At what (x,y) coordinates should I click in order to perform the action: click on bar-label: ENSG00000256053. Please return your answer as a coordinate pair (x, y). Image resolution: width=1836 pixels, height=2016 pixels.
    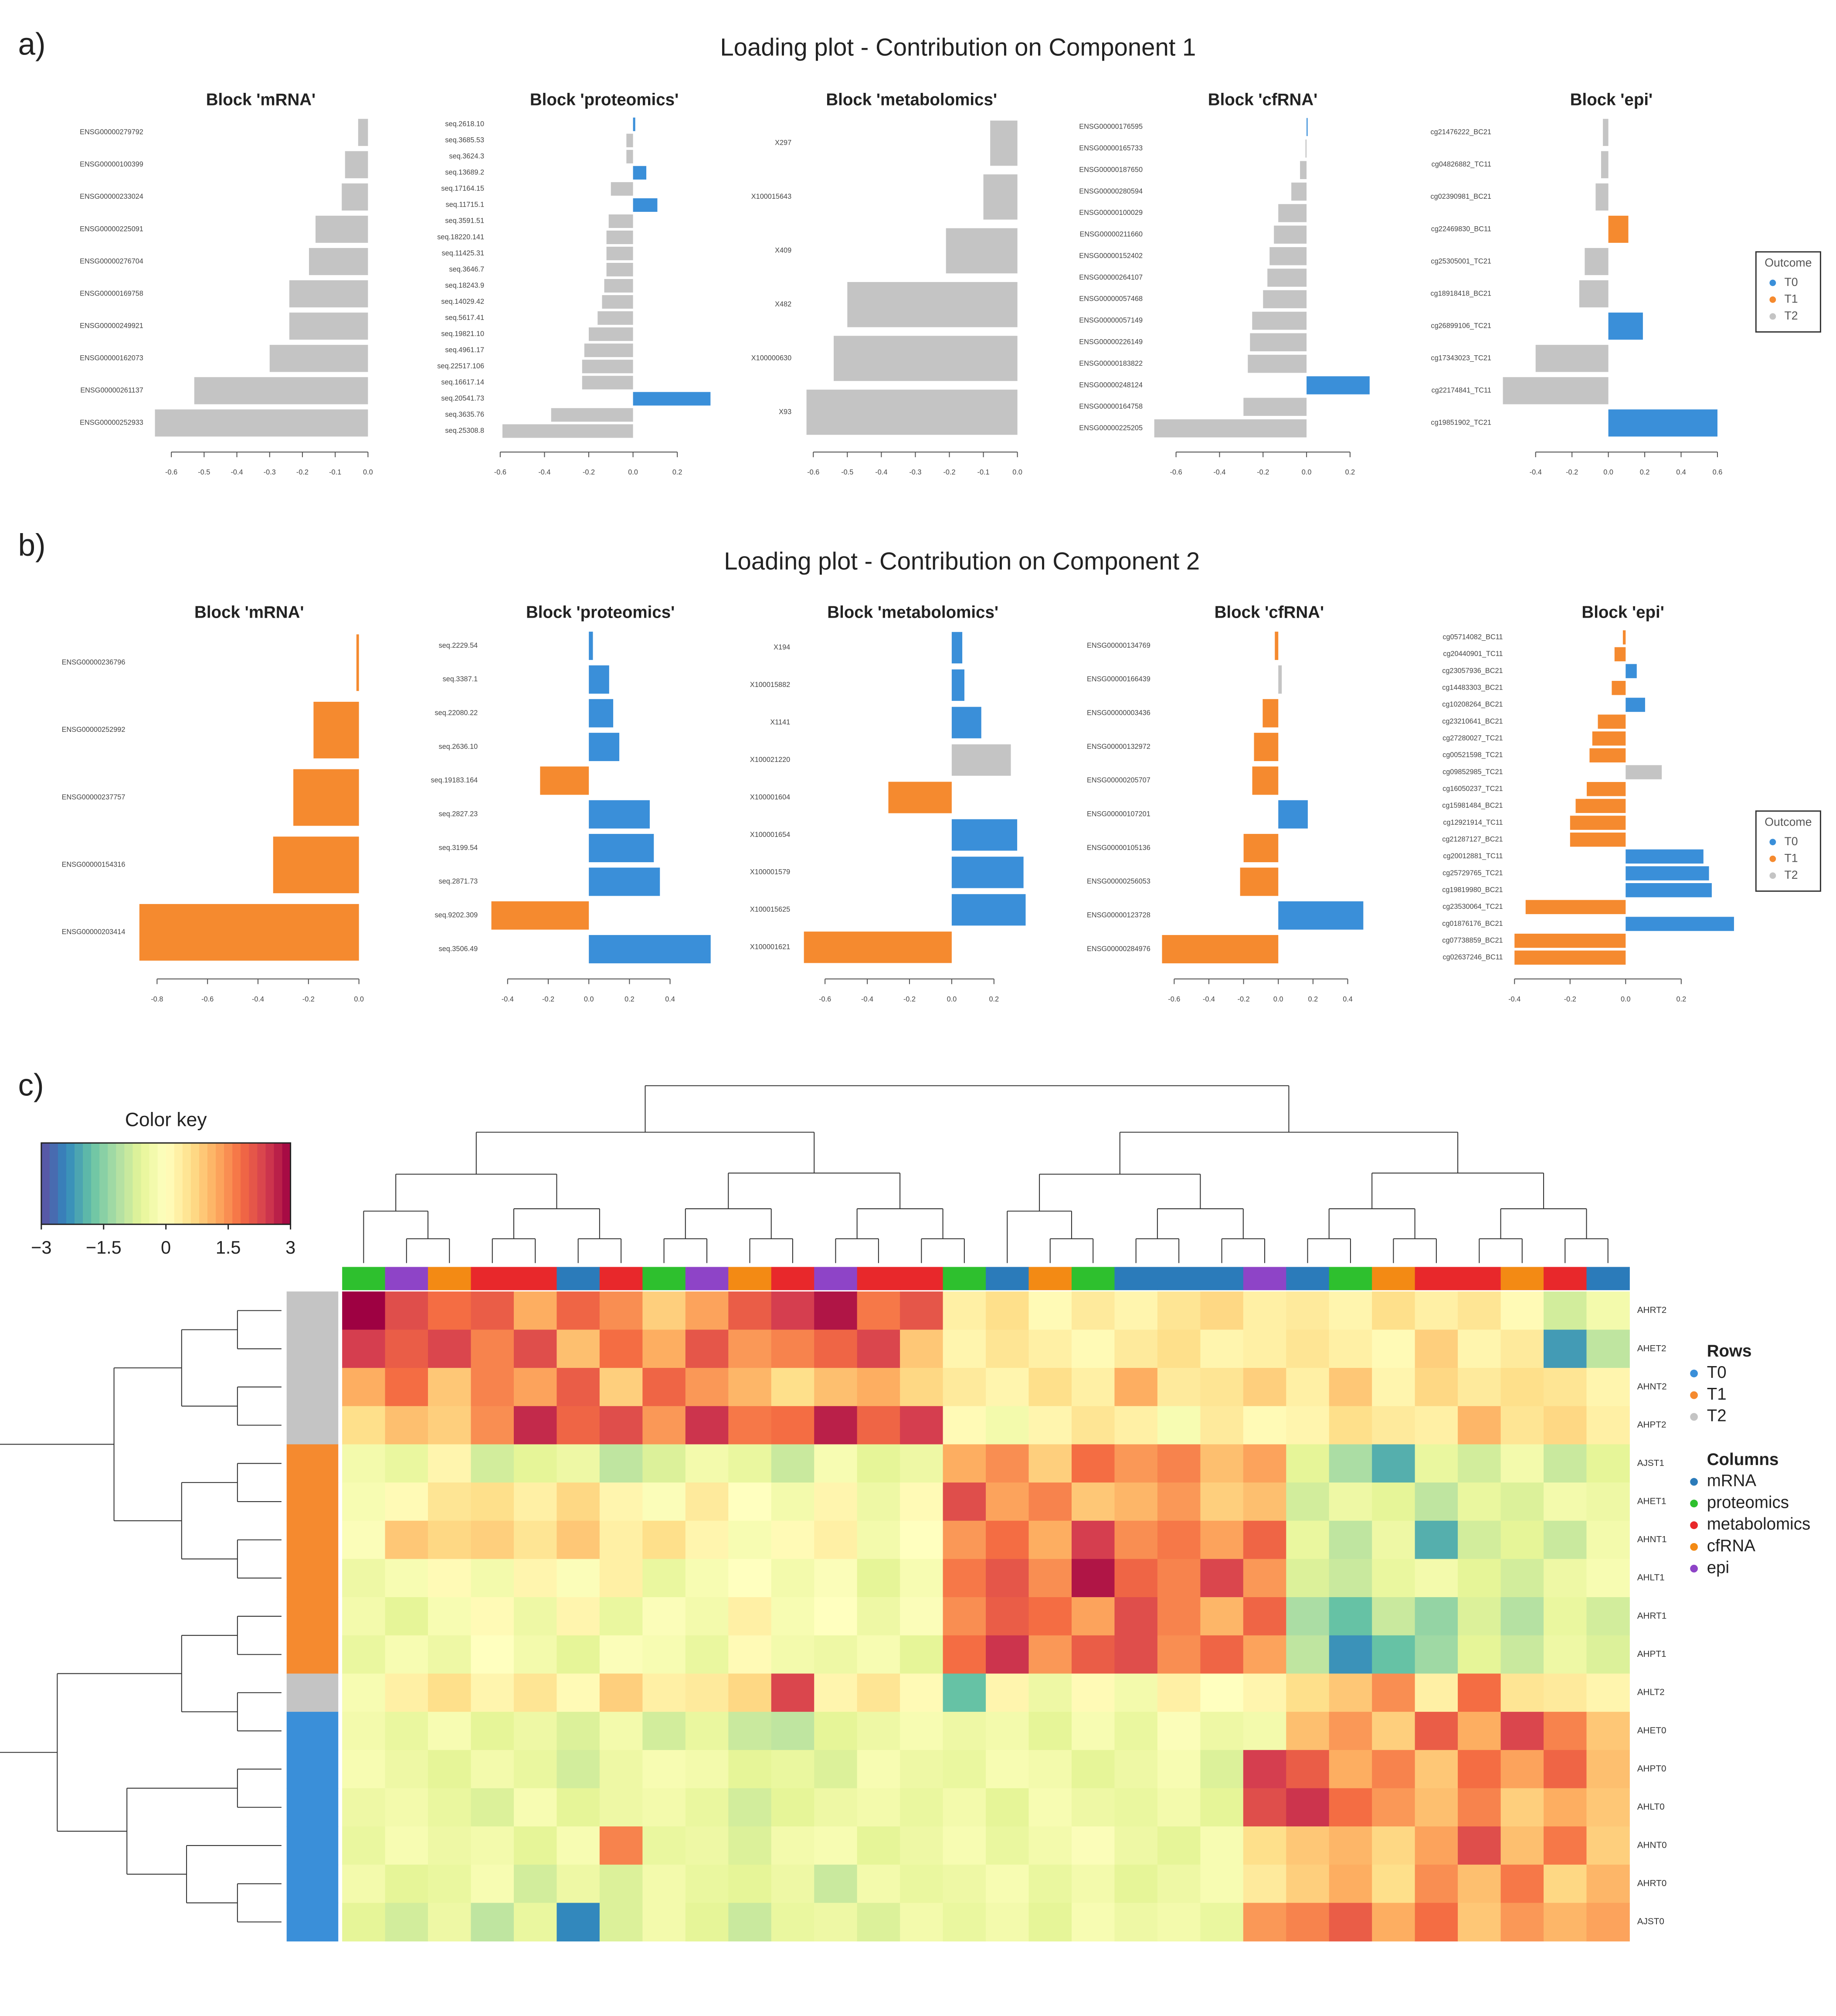
    Looking at the image, I should click on (1118, 881).